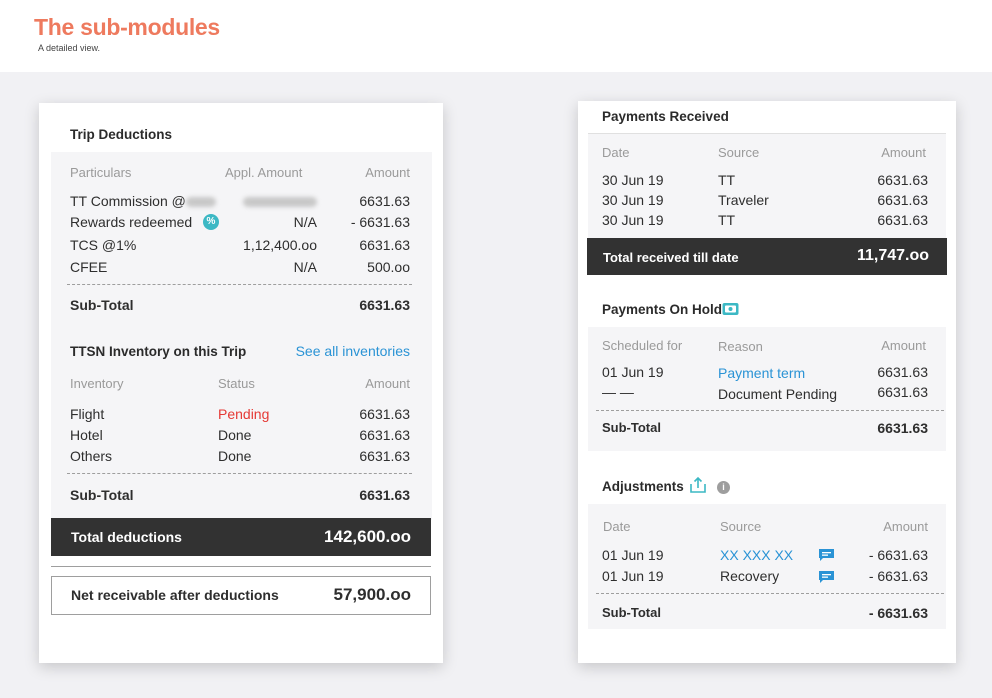 The image size is (992, 698). I want to click on total-received-label: Total received till date, so click(671, 257).